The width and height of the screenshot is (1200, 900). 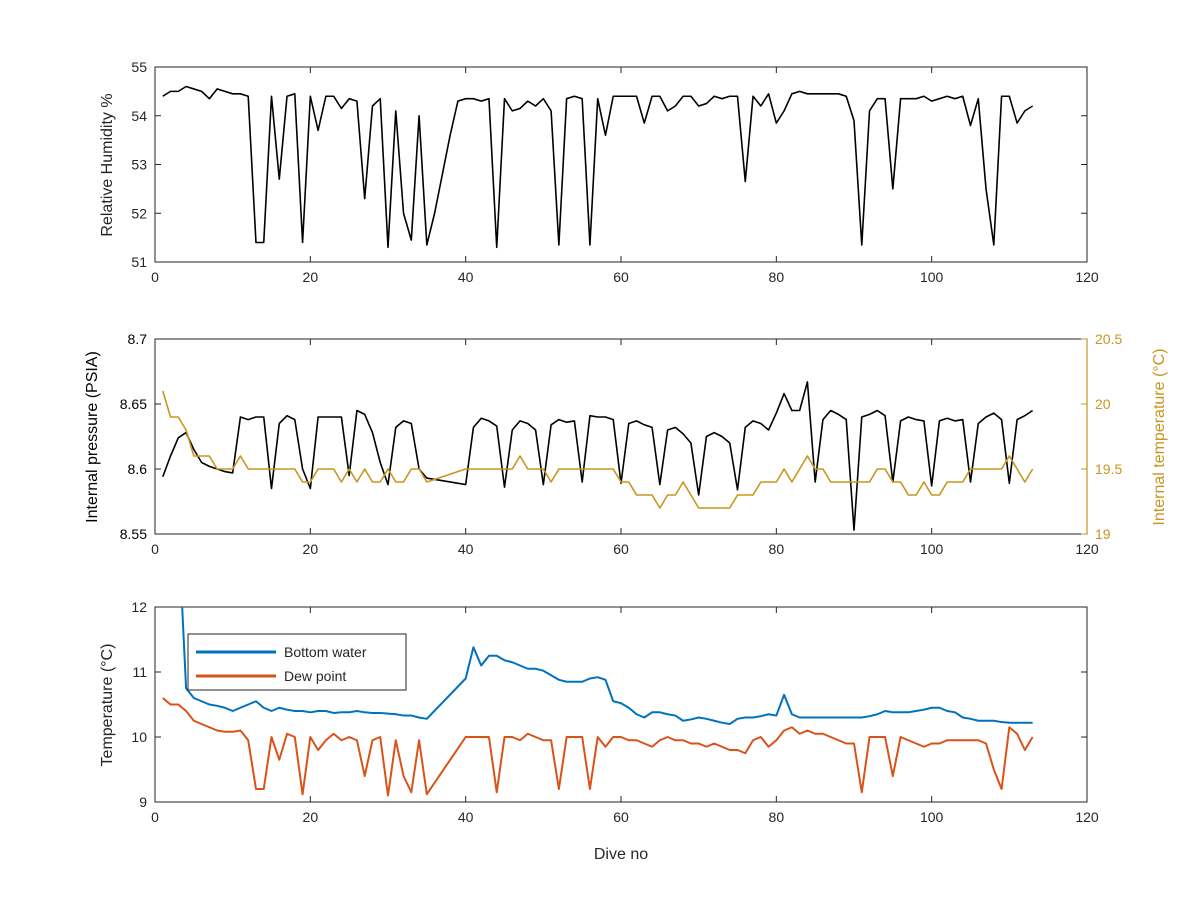 What do you see at coordinates (325, 652) in the screenshot?
I see `legend-label-bottom-water: Bottom water` at bounding box center [325, 652].